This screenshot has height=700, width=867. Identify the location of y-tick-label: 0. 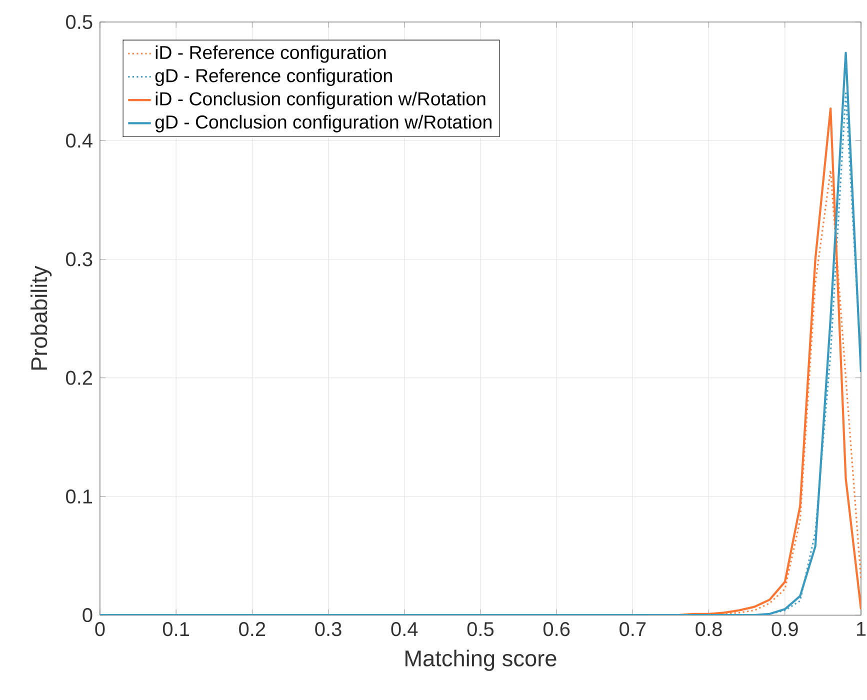
(87, 615).